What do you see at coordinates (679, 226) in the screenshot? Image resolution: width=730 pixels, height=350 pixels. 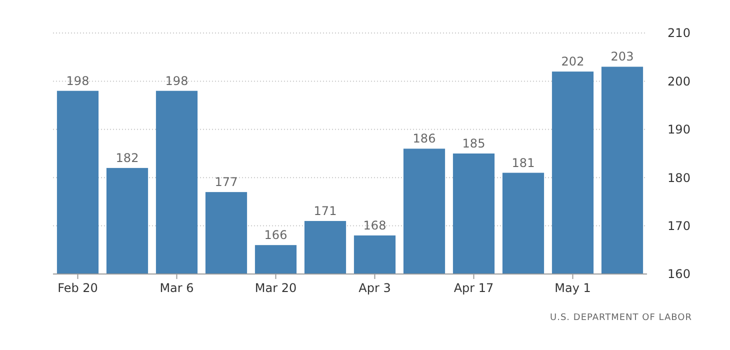 I see `y-tick-label: 170` at bounding box center [679, 226].